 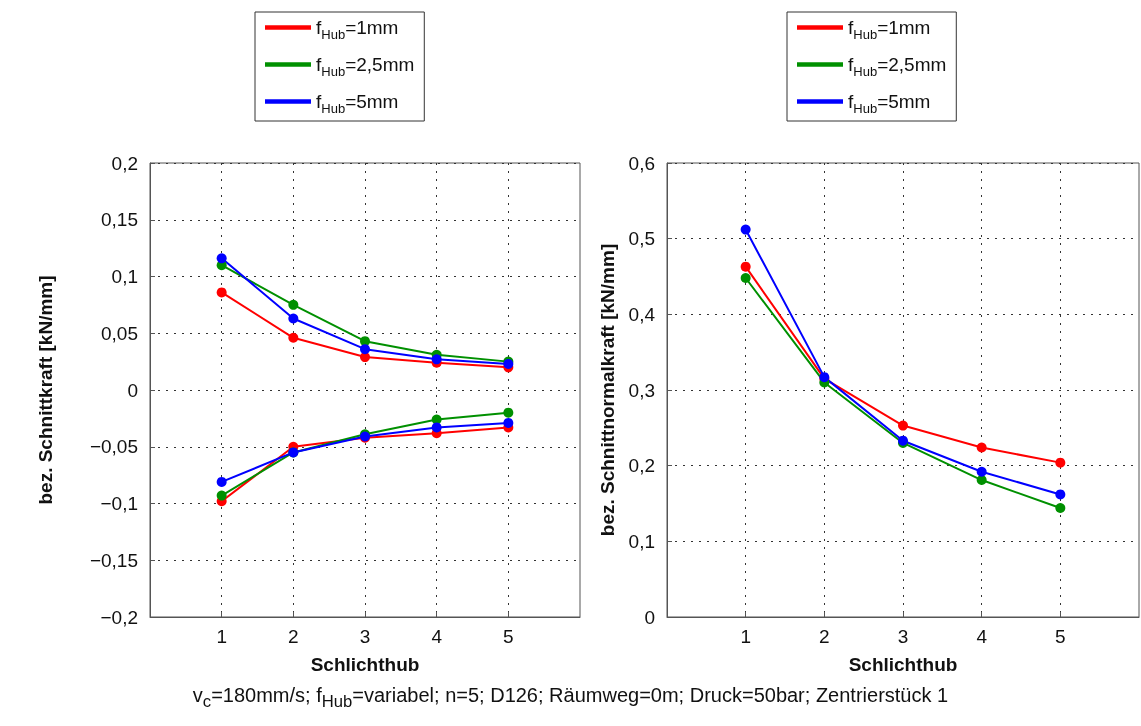 I want to click on y-tick-label: 0,5, so click(x=641, y=239).